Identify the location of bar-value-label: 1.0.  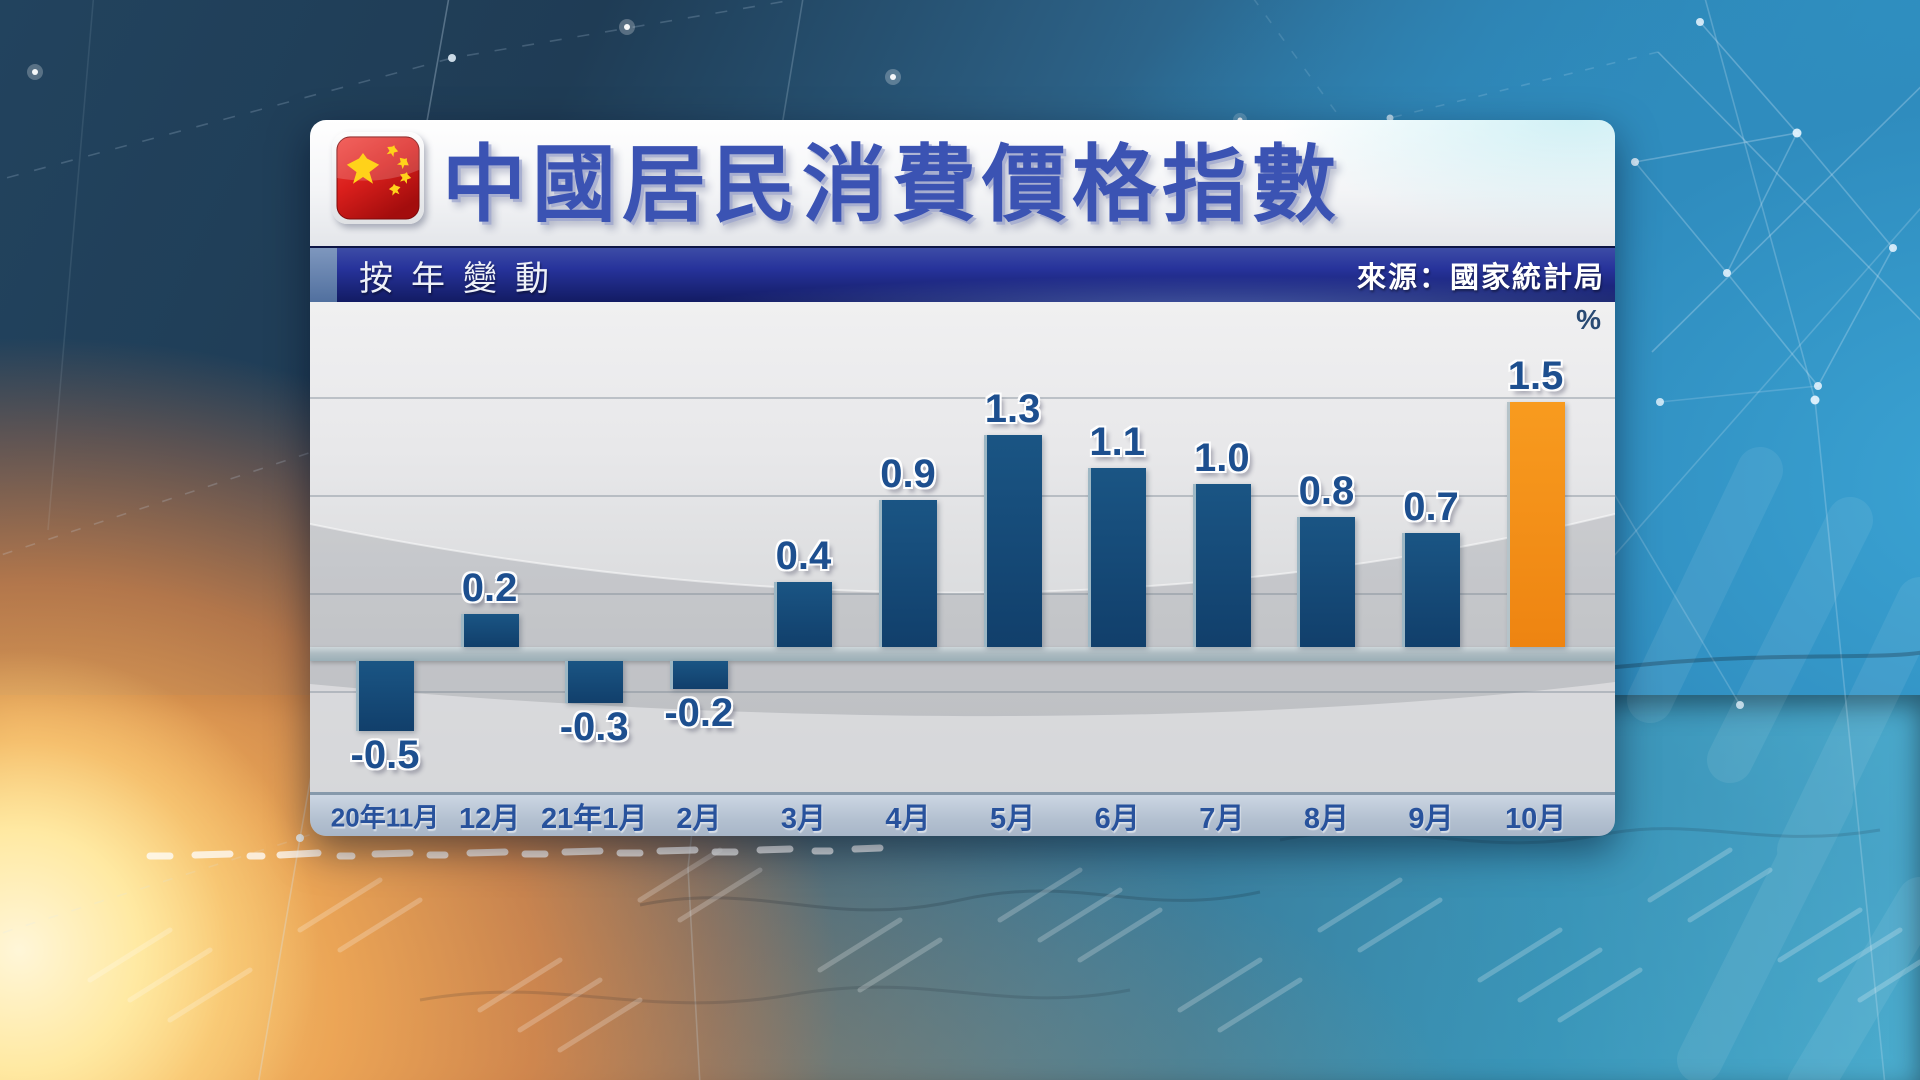
(1221, 458).